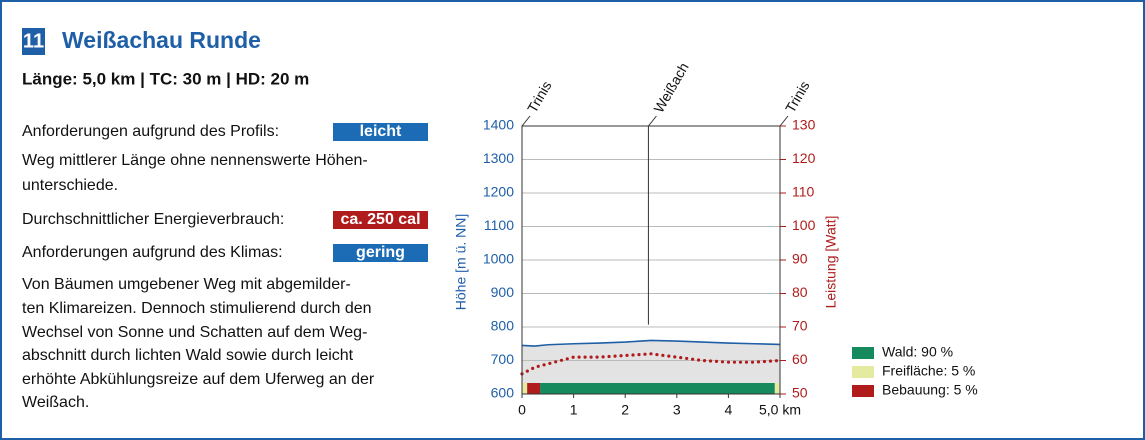 Image resolution: width=1145 pixels, height=440 pixels. I want to click on y-axis-label: Höhe [m ü. NN], so click(461, 262).